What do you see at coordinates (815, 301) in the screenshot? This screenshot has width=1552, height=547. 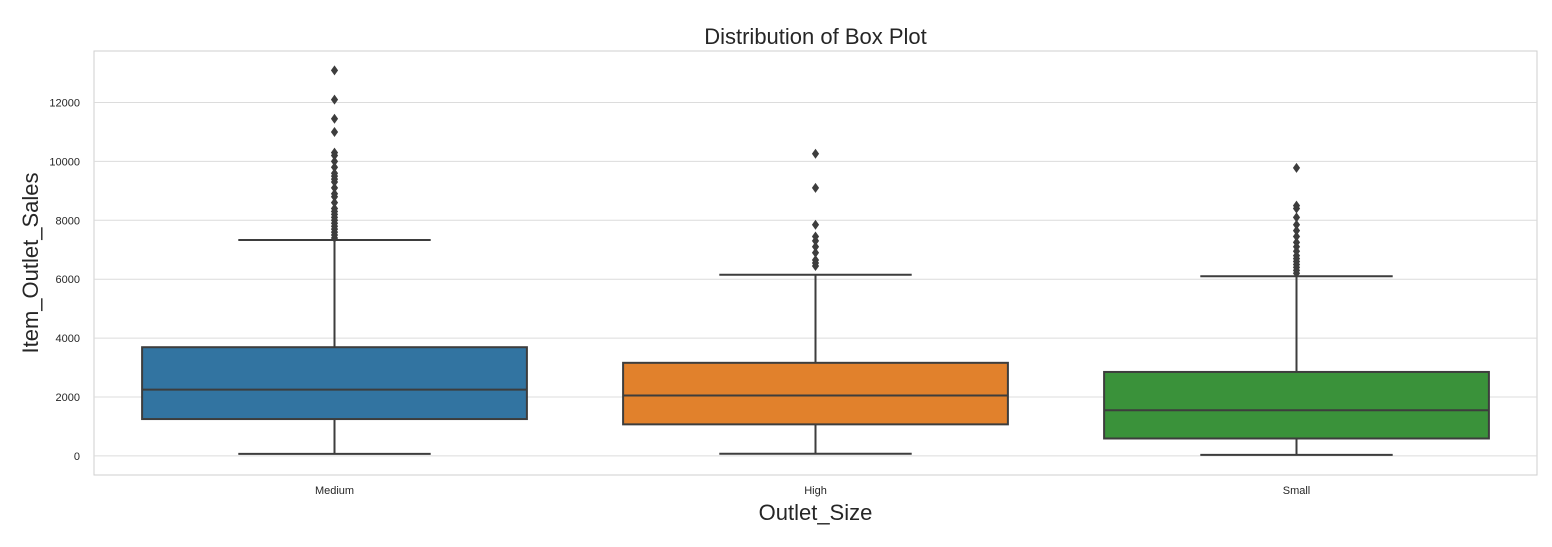 I see `box-group-high` at bounding box center [815, 301].